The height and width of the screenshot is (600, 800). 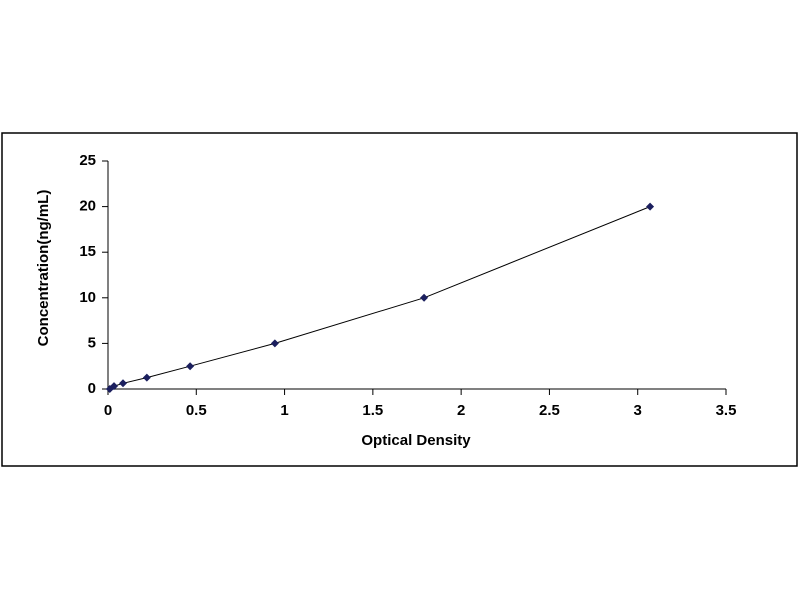 I want to click on x-tick-label: 0.5, so click(x=196, y=410).